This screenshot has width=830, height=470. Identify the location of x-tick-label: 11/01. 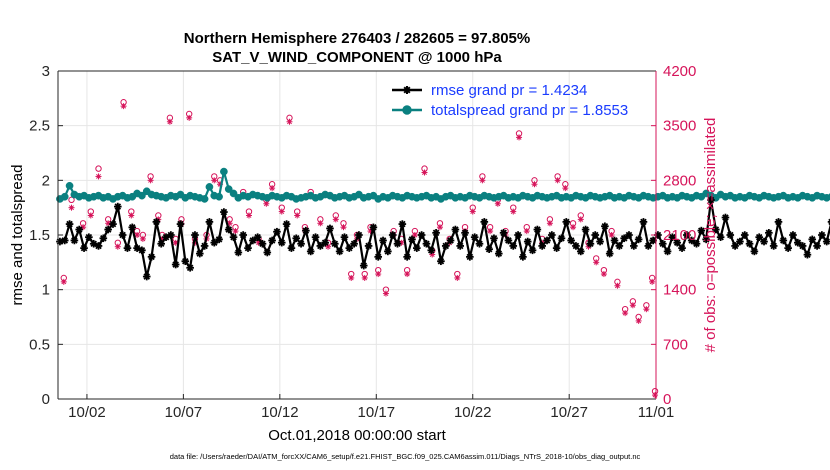
(656, 412).